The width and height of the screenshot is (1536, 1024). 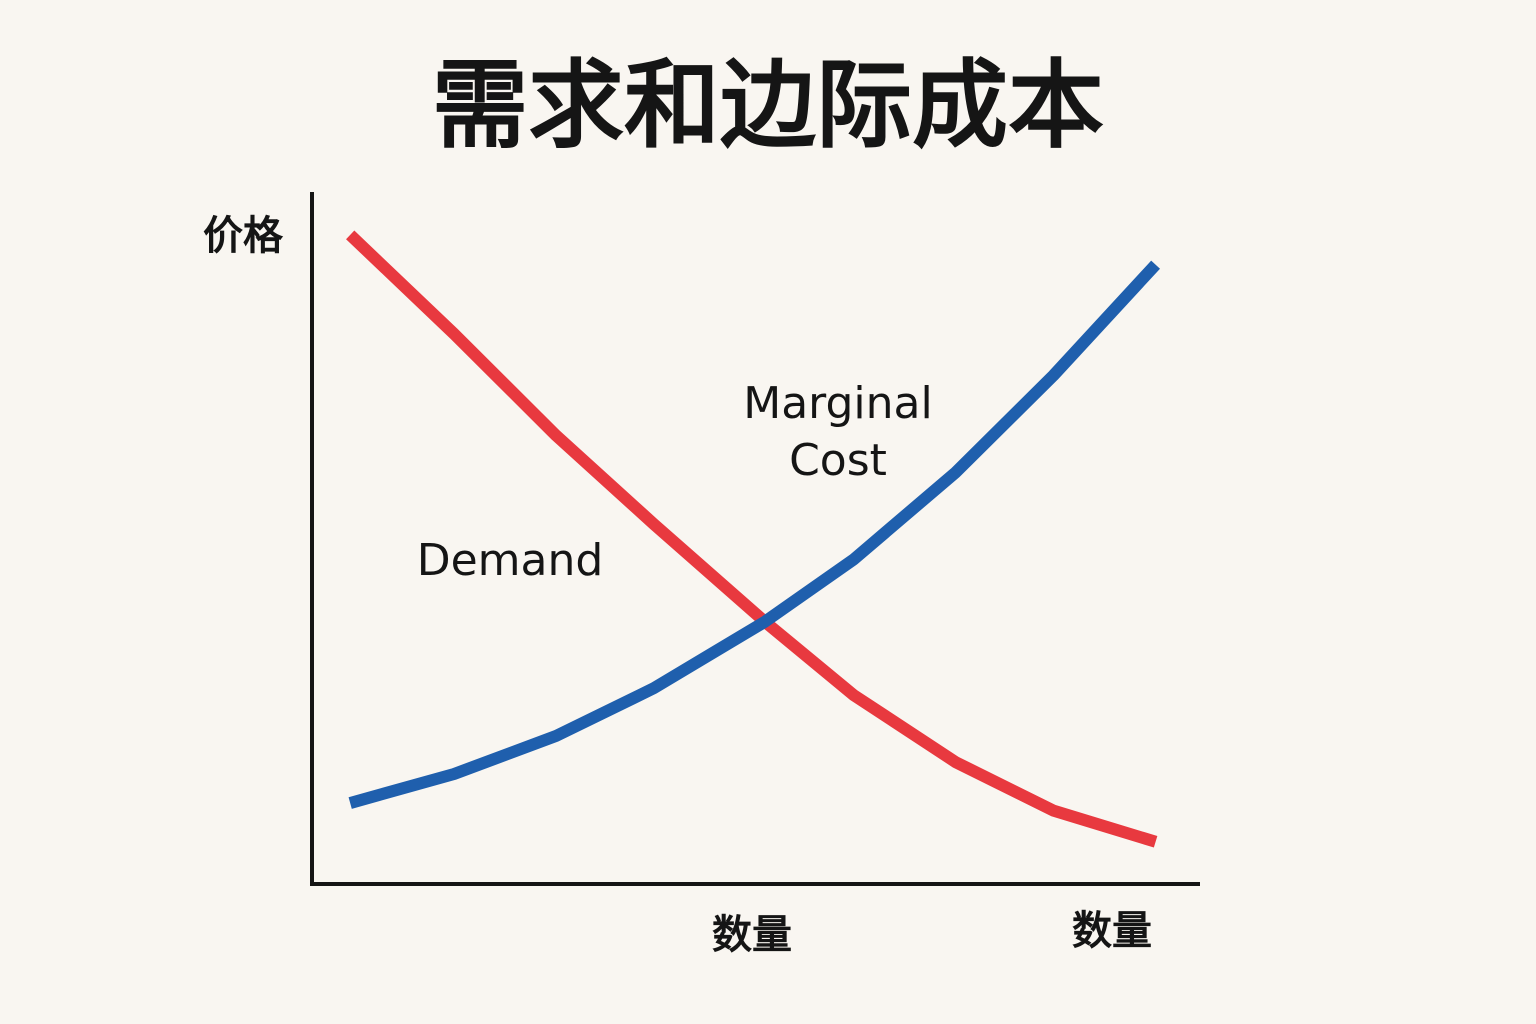 What do you see at coordinates (510, 560) in the screenshot?
I see `series-label: Demand` at bounding box center [510, 560].